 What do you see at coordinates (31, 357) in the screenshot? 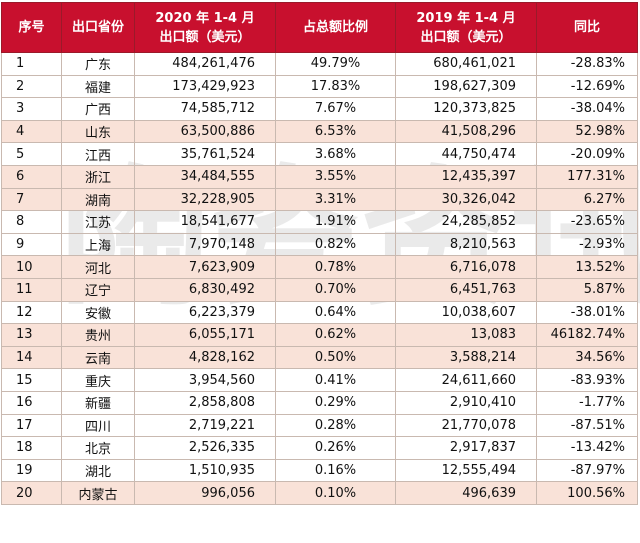
I see `cell-seq: 14` at bounding box center [31, 357].